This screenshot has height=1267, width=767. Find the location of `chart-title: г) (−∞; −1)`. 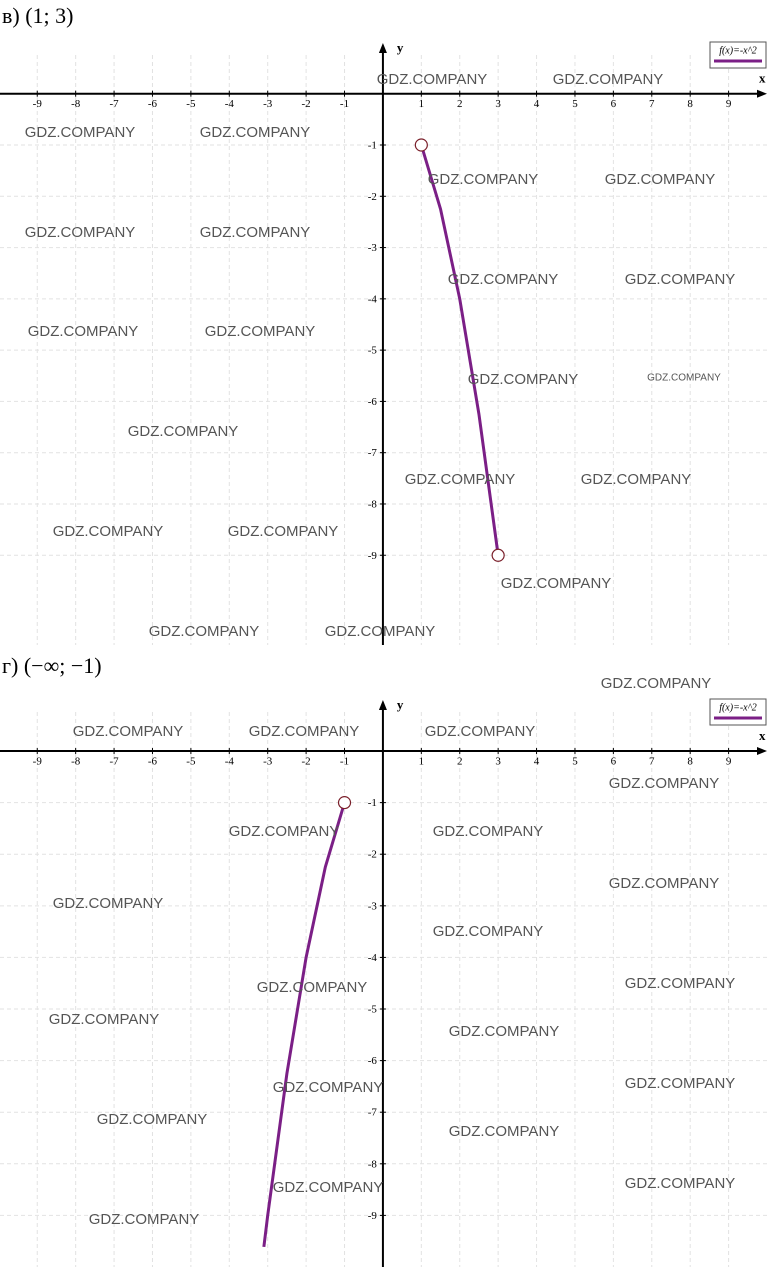

chart-title: г) (−∞; −1) is located at coordinates (52, 665).